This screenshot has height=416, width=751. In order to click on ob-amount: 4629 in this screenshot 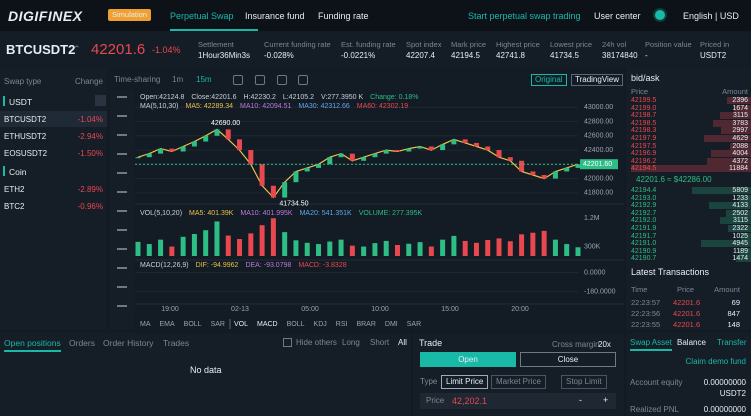, I will do `click(740, 138)`.